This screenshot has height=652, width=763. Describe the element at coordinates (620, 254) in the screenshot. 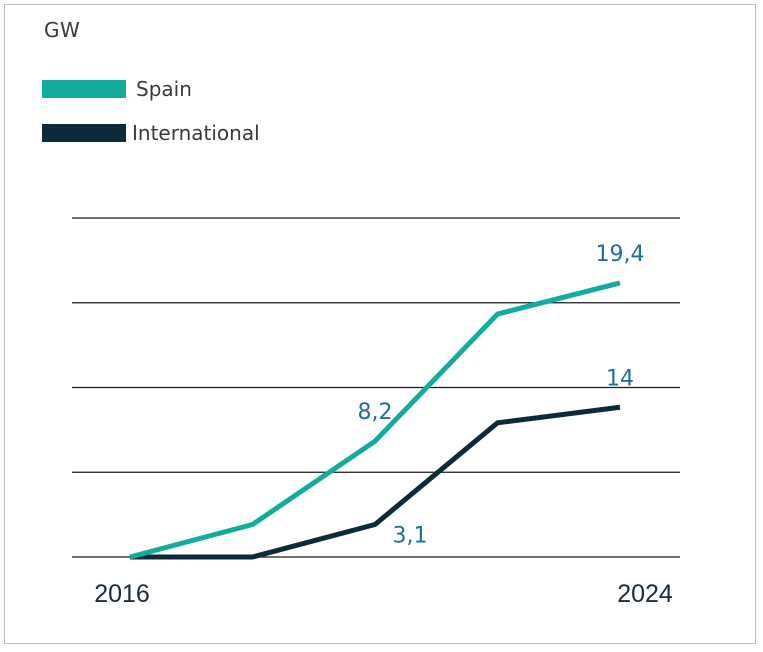

I see `data-label: 19,4` at that location.